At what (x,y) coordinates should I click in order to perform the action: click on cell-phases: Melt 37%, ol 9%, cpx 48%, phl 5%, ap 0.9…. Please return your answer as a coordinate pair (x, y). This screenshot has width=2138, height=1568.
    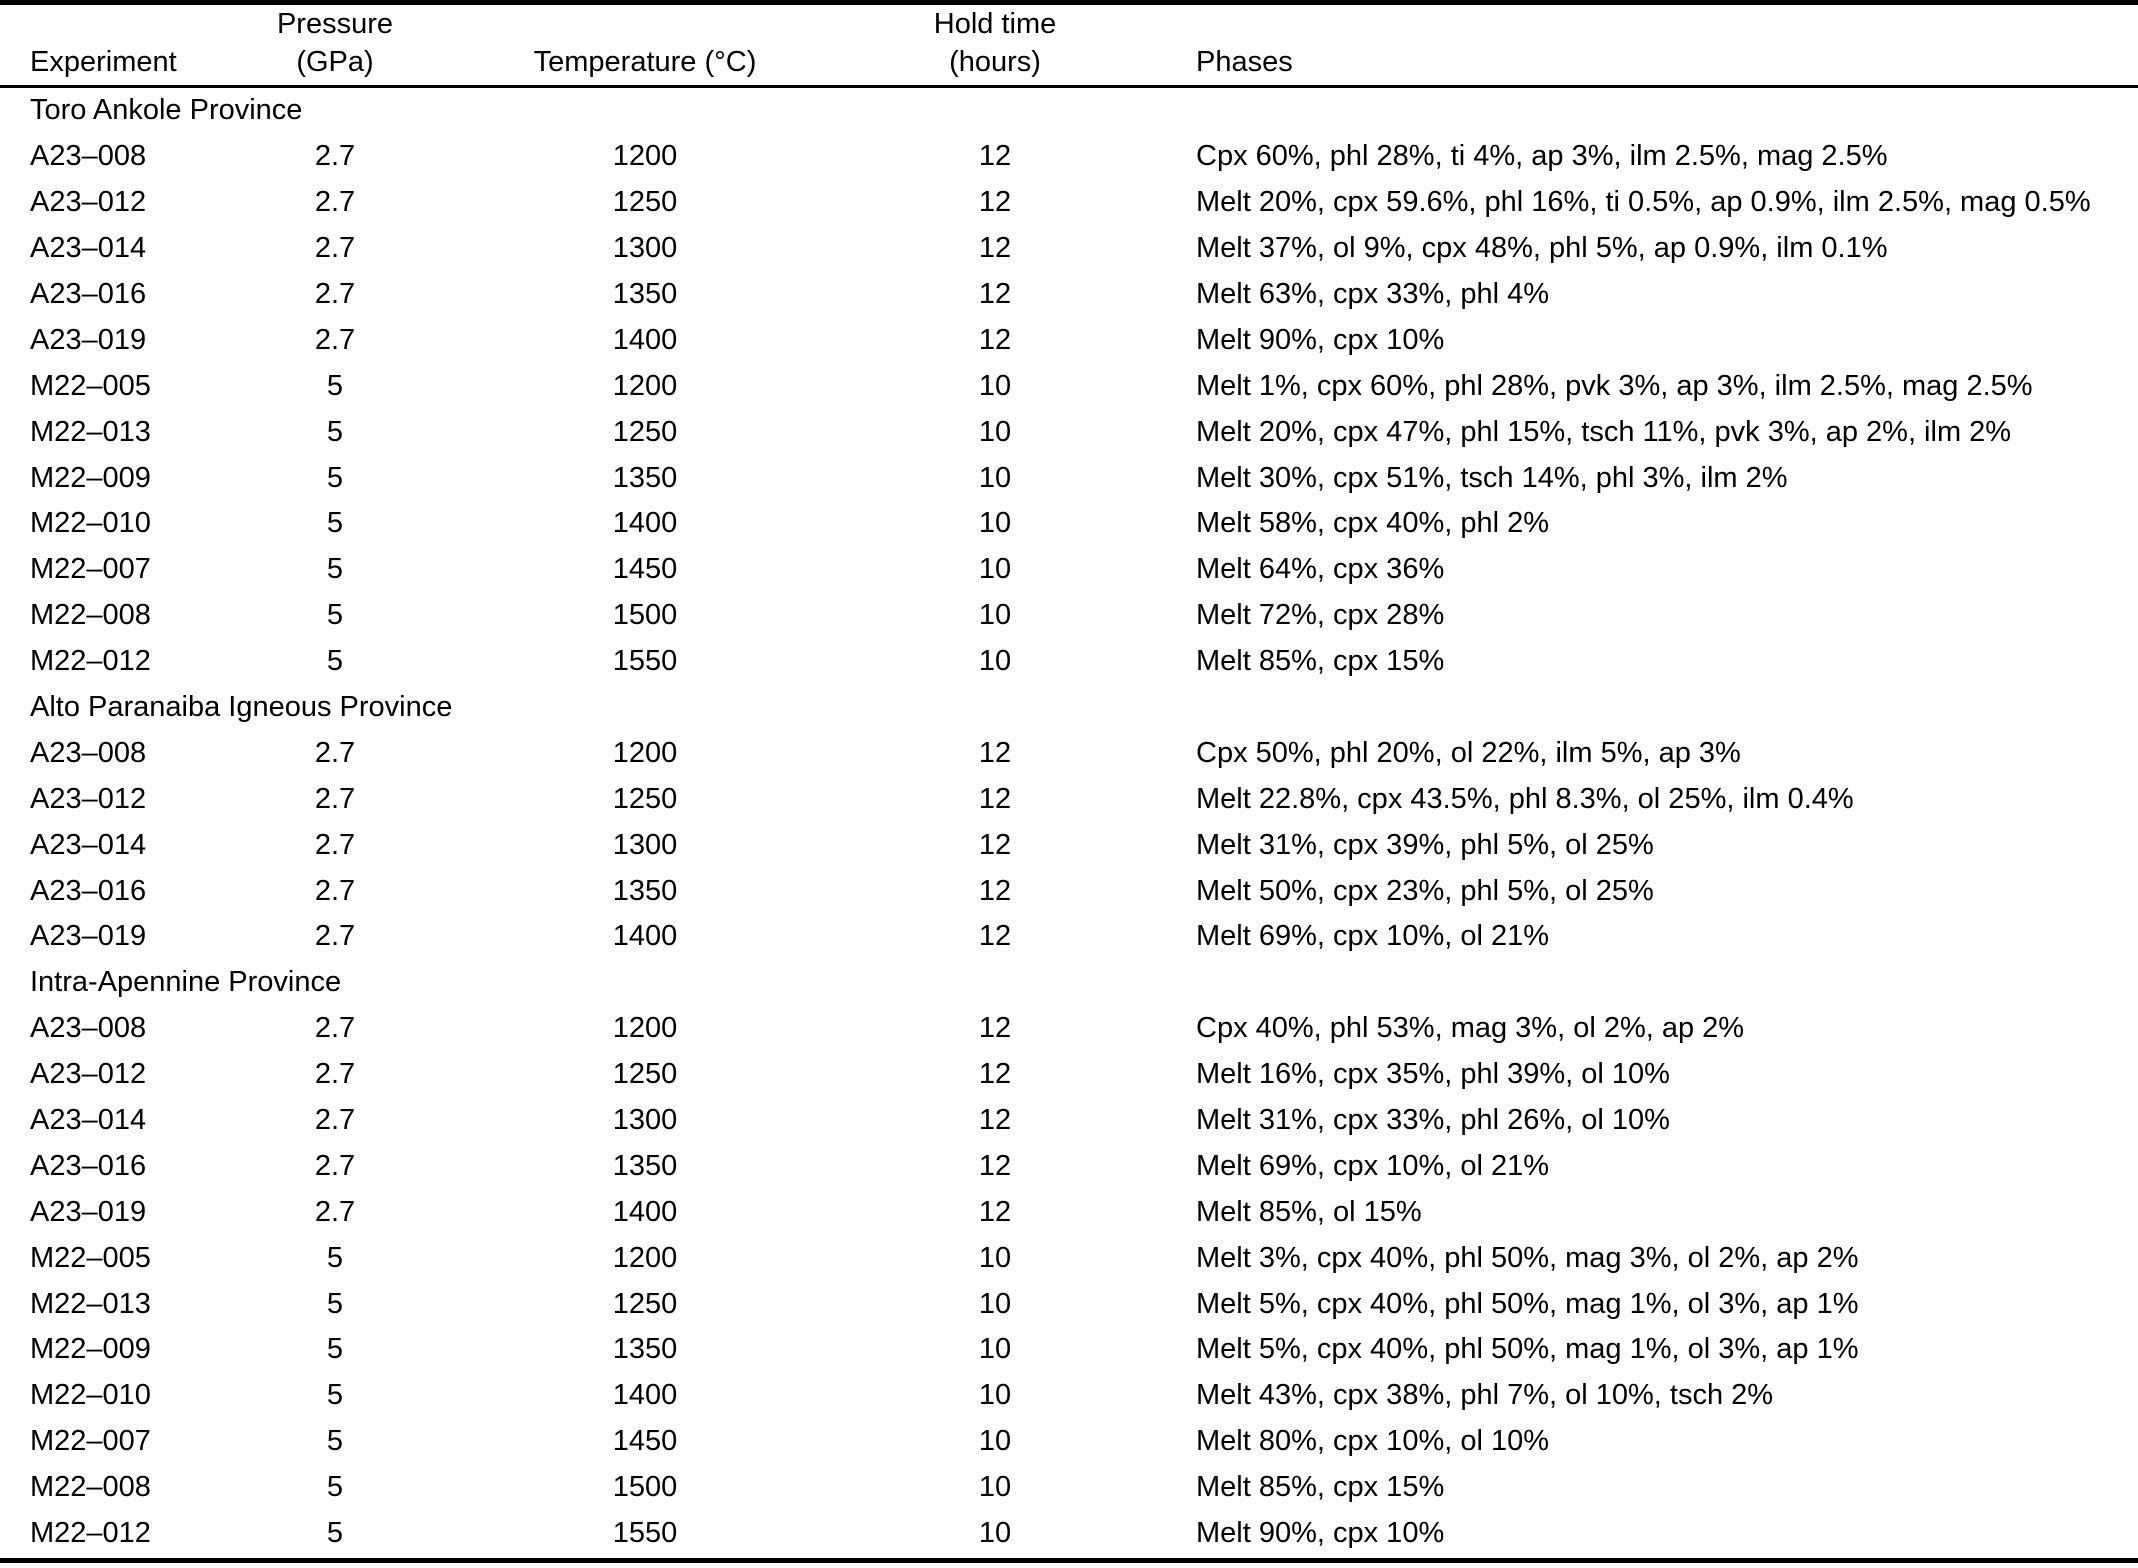
    Looking at the image, I should click on (1542, 248).